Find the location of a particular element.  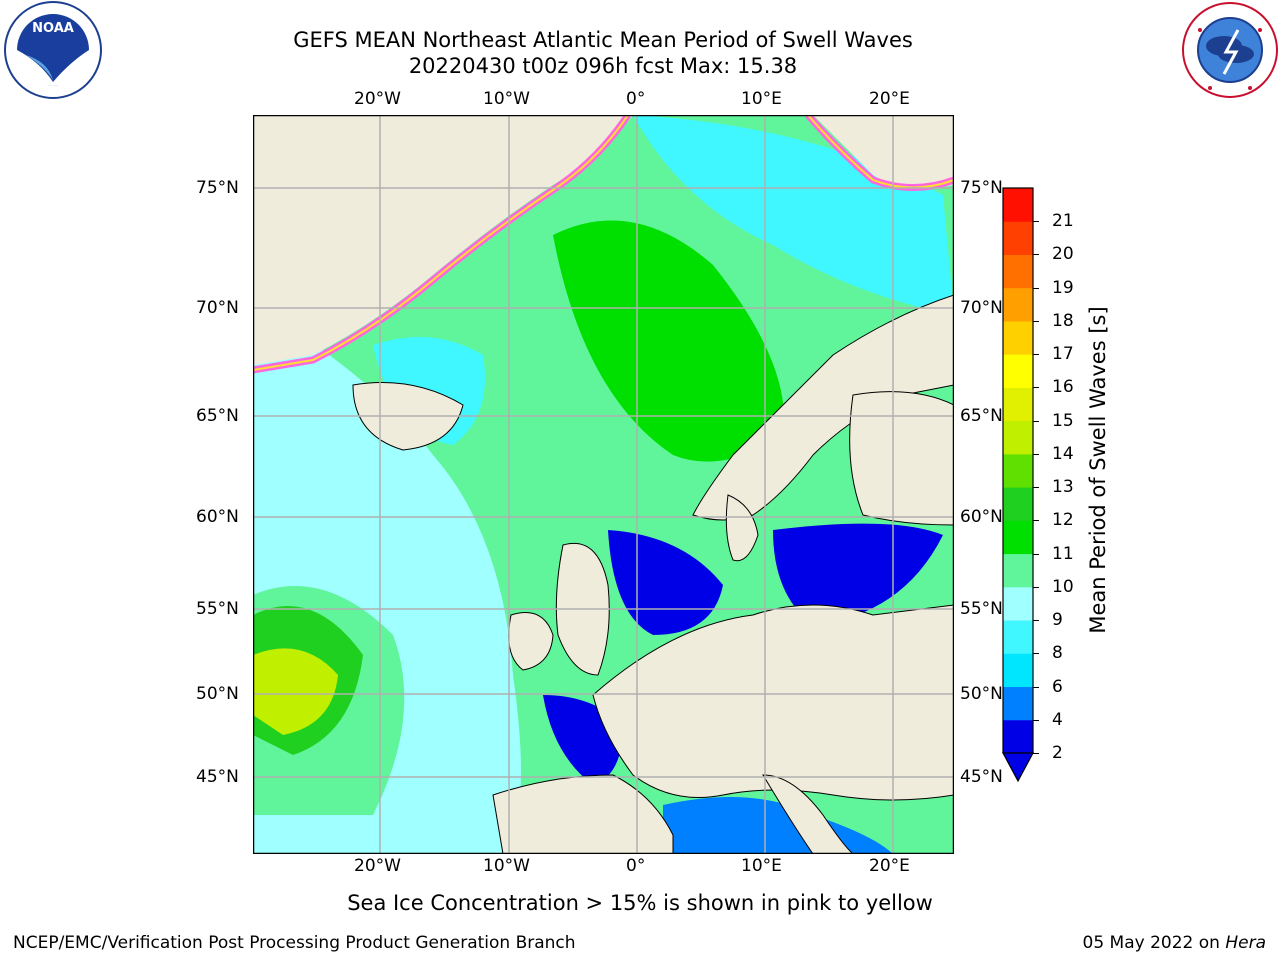

lat-label-left: 50°N is located at coordinates (217, 694).